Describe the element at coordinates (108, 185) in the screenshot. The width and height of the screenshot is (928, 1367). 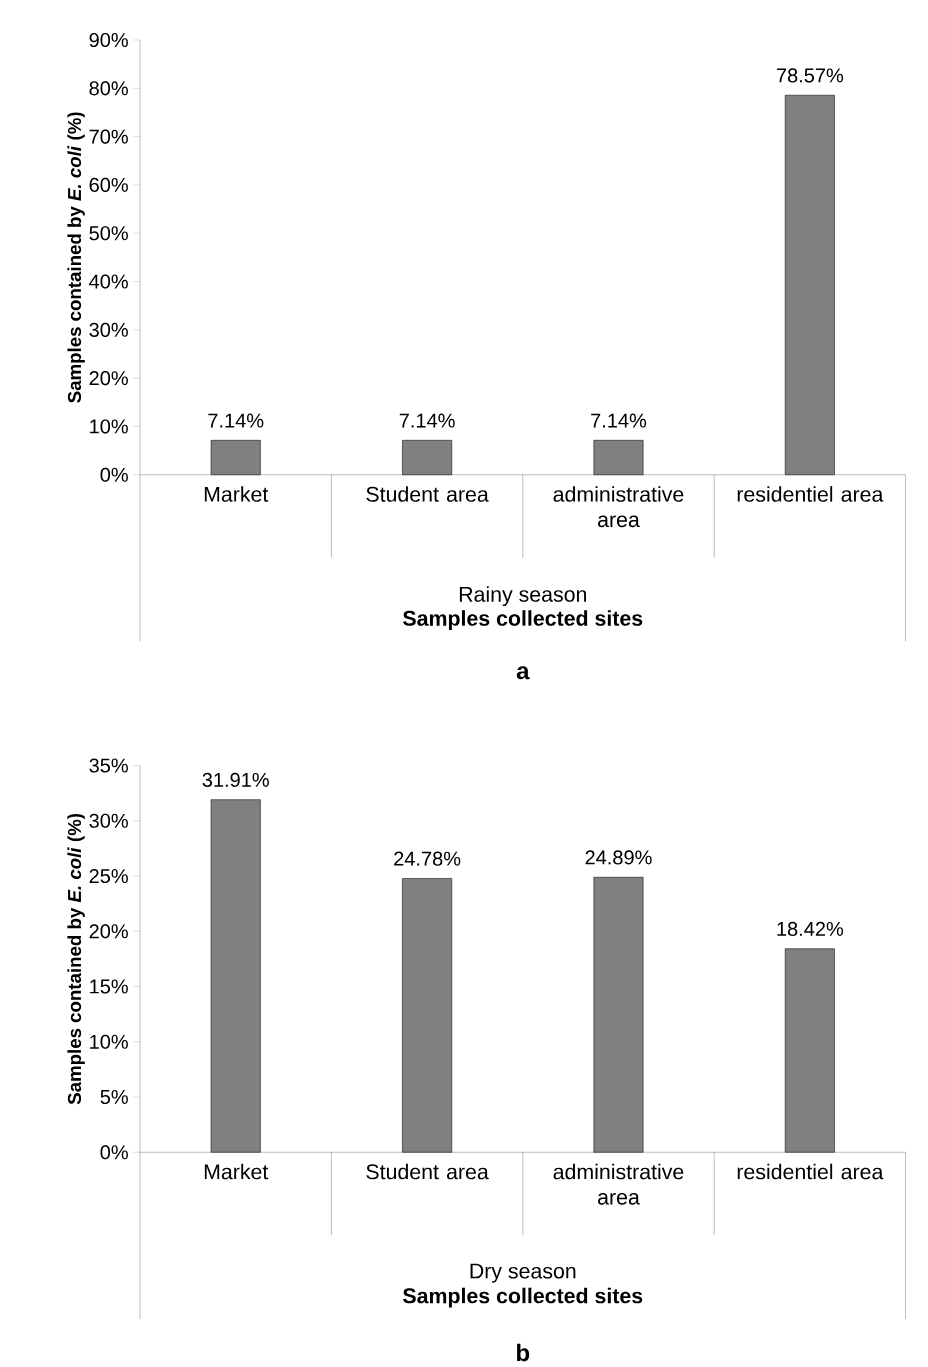
I see `y-tick-label: 60%` at that location.